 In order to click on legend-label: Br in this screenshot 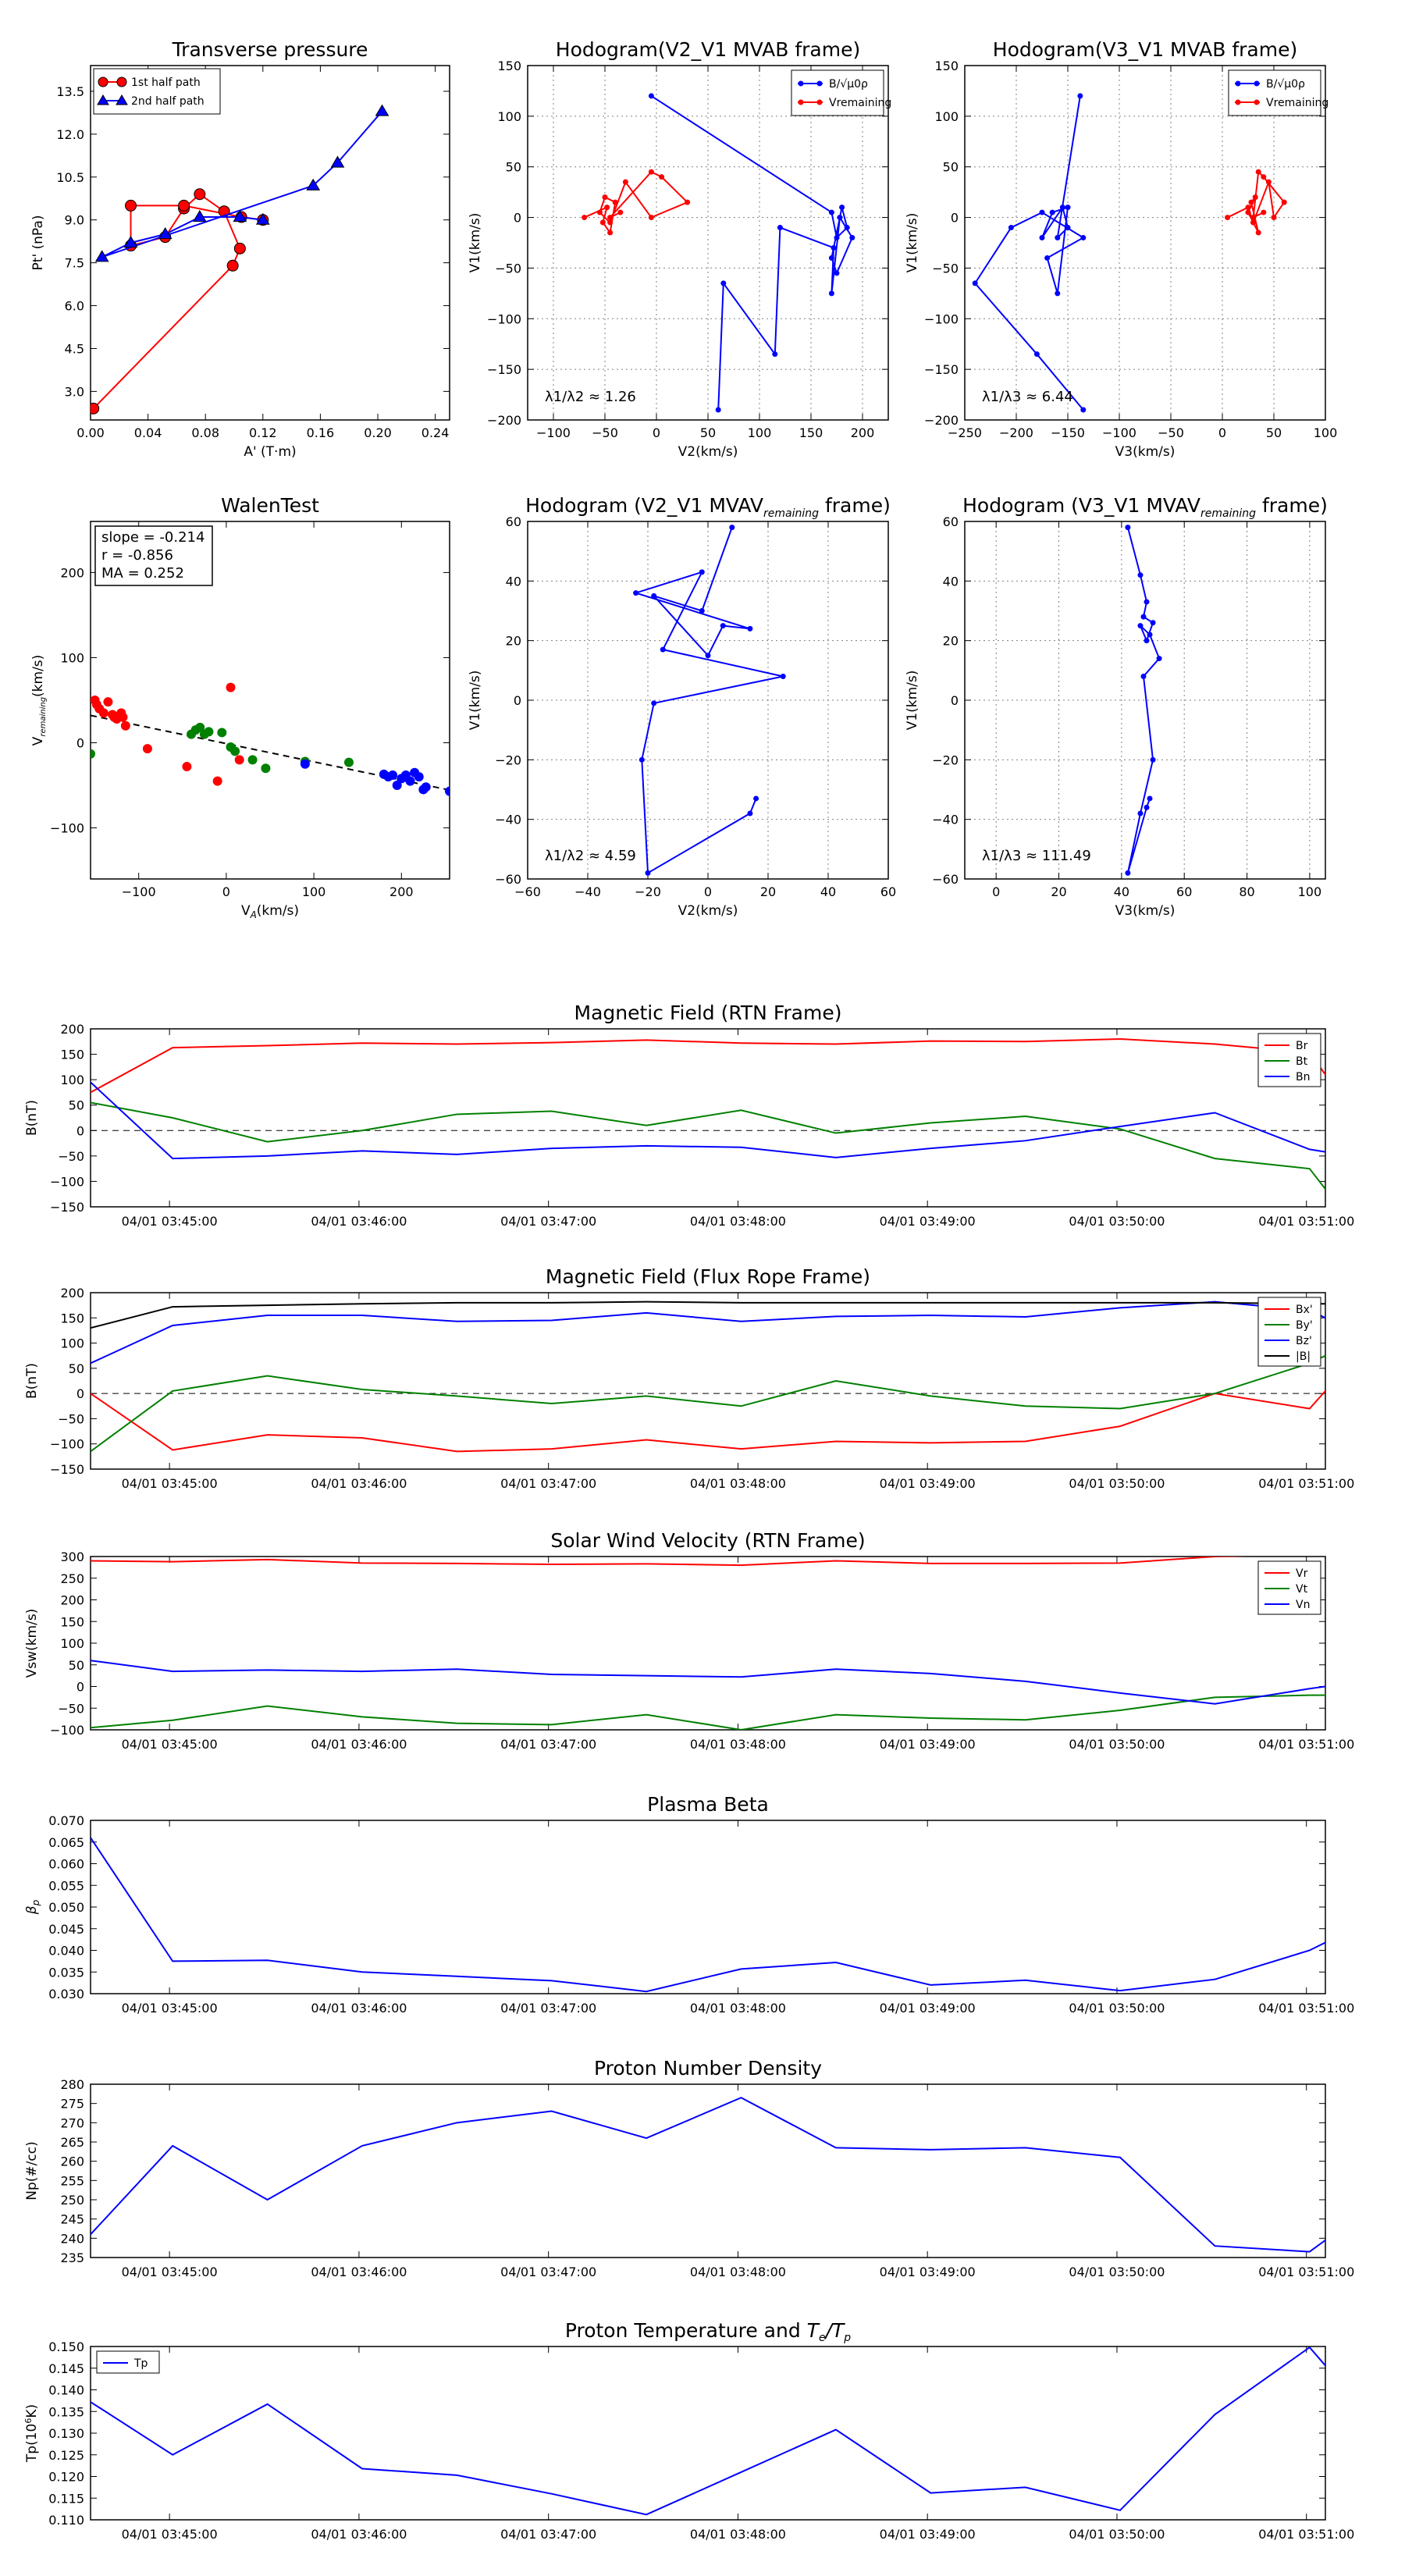, I will do `click(1302, 1046)`.